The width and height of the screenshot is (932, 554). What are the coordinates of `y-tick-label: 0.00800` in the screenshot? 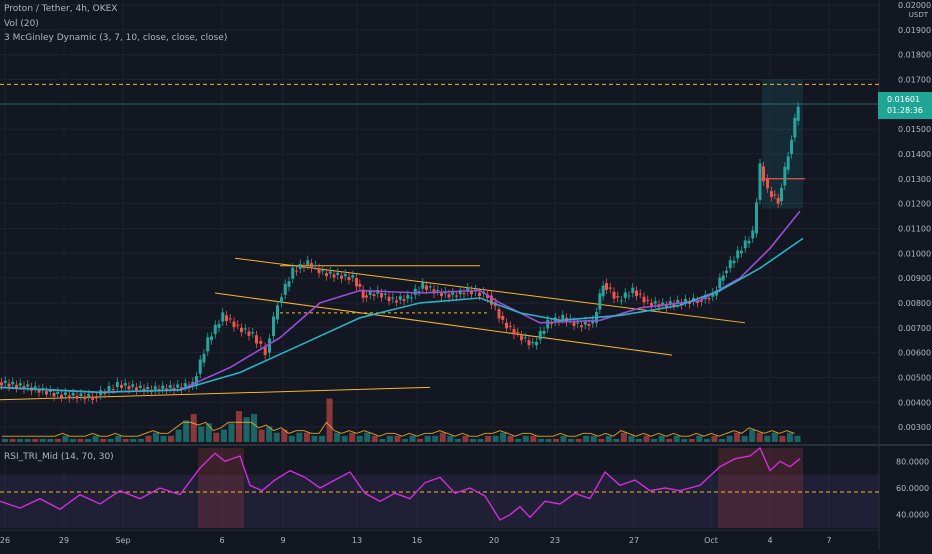 It's located at (914, 303).